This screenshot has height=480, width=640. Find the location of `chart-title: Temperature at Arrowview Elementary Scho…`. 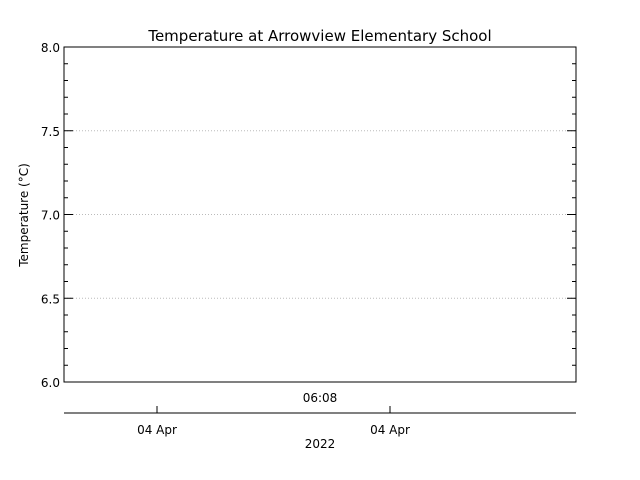

chart-title: Temperature at Arrowview Elementary Scho… is located at coordinates (319, 36).